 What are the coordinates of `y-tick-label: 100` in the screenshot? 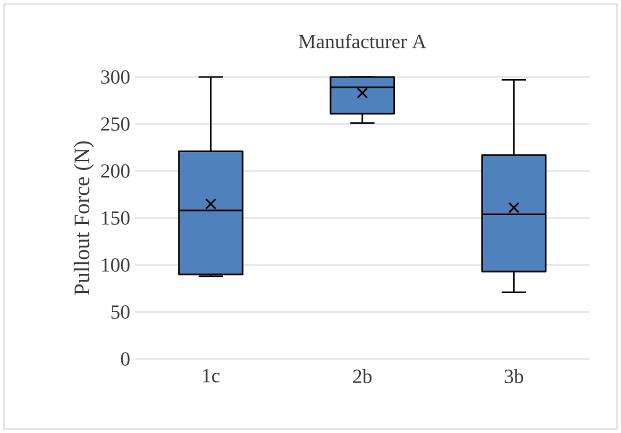 It's located at (116, 265).